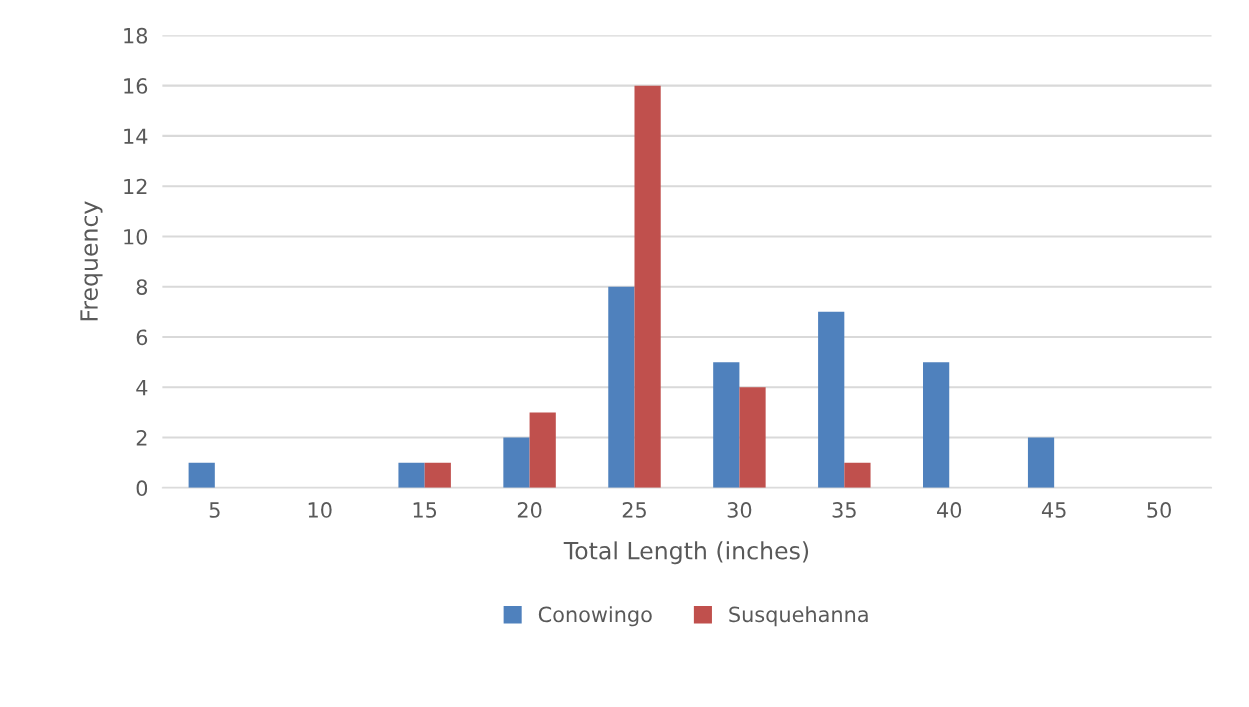  Describe the element at coordinates (142, 287) in the screenshot. I see `y-tick-label: 8` at that location.